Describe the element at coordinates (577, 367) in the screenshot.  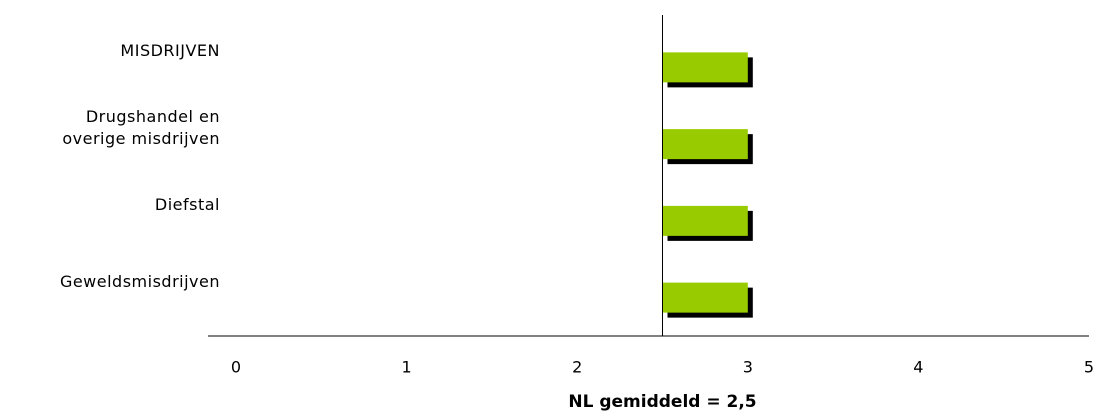
I see `x-tick-label: 2` at that location.